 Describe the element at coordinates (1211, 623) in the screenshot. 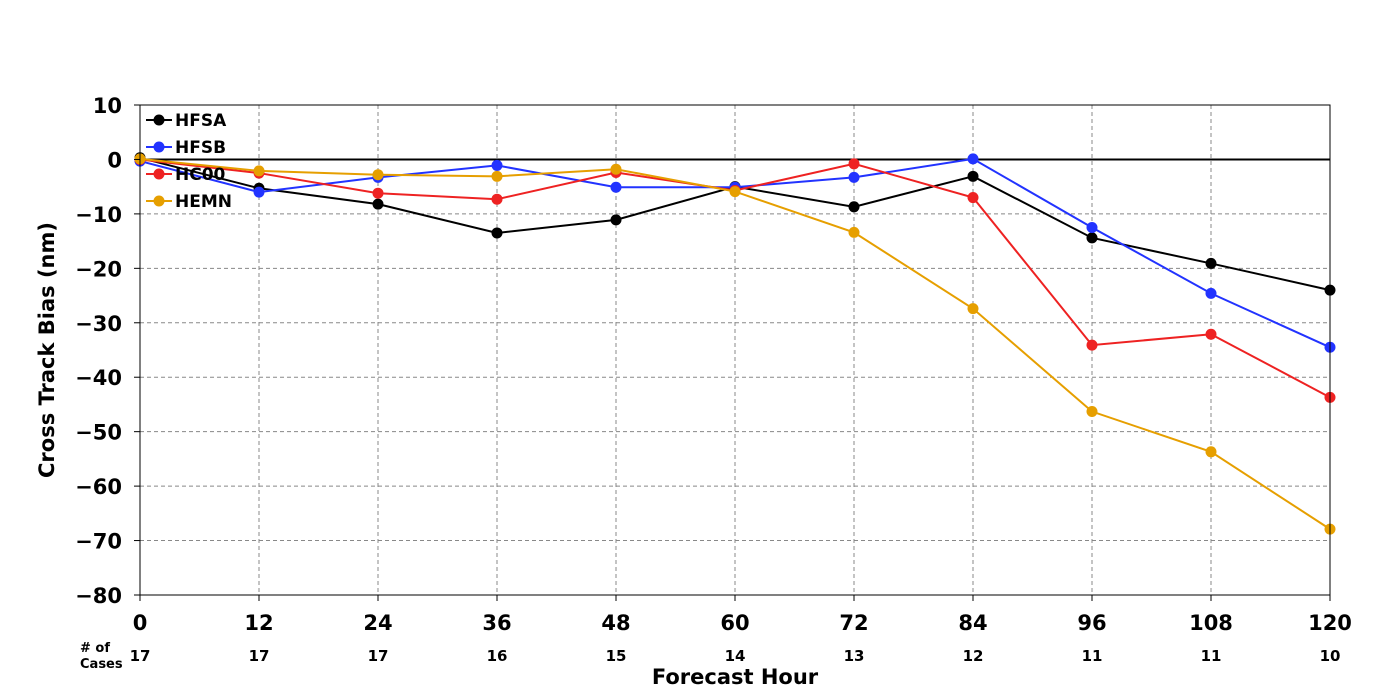

I see `x-tick-label: 108` at that location.